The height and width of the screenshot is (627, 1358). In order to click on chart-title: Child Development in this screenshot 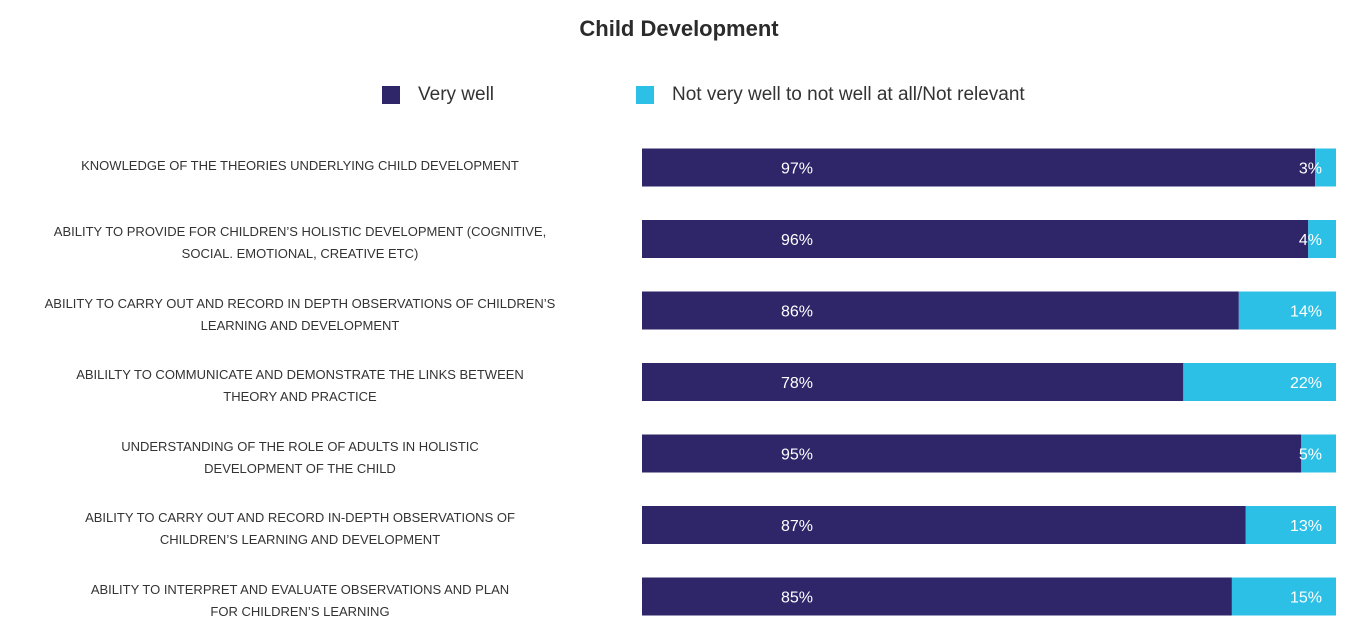, I will do `click(679, 28)`.